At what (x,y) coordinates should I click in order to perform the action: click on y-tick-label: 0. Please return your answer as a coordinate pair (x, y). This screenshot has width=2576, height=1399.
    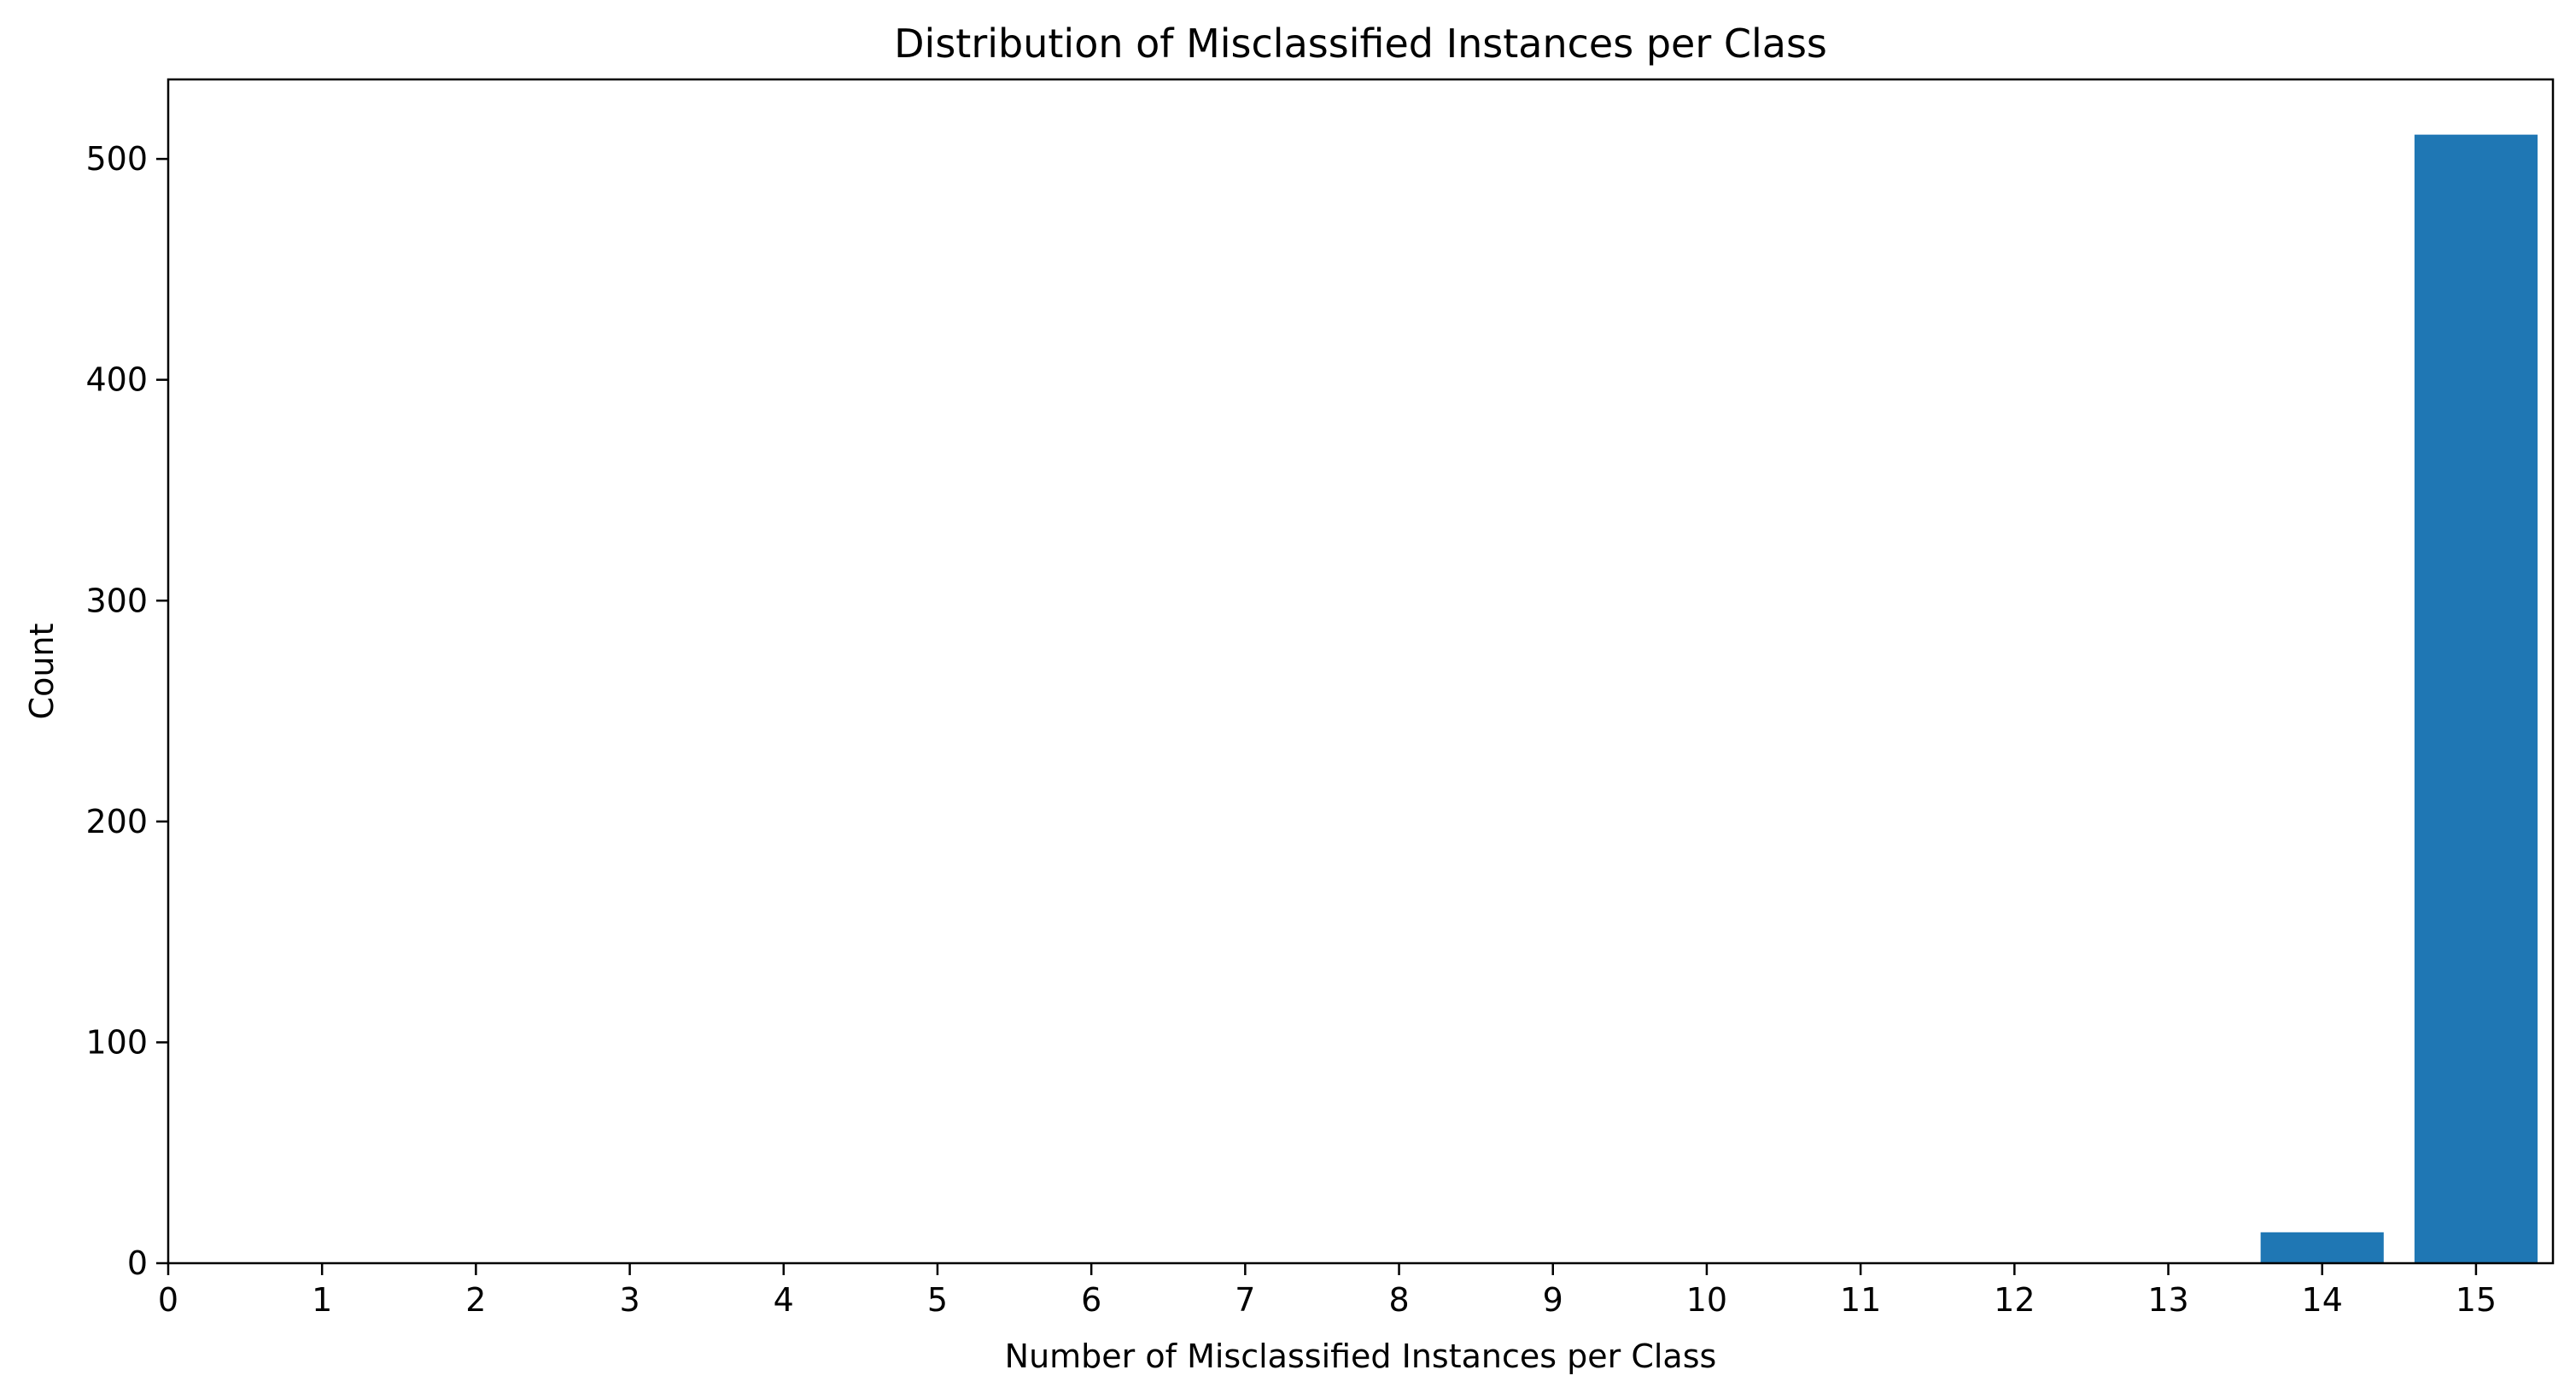
    Looking at the image, I should click on (137, 1263).